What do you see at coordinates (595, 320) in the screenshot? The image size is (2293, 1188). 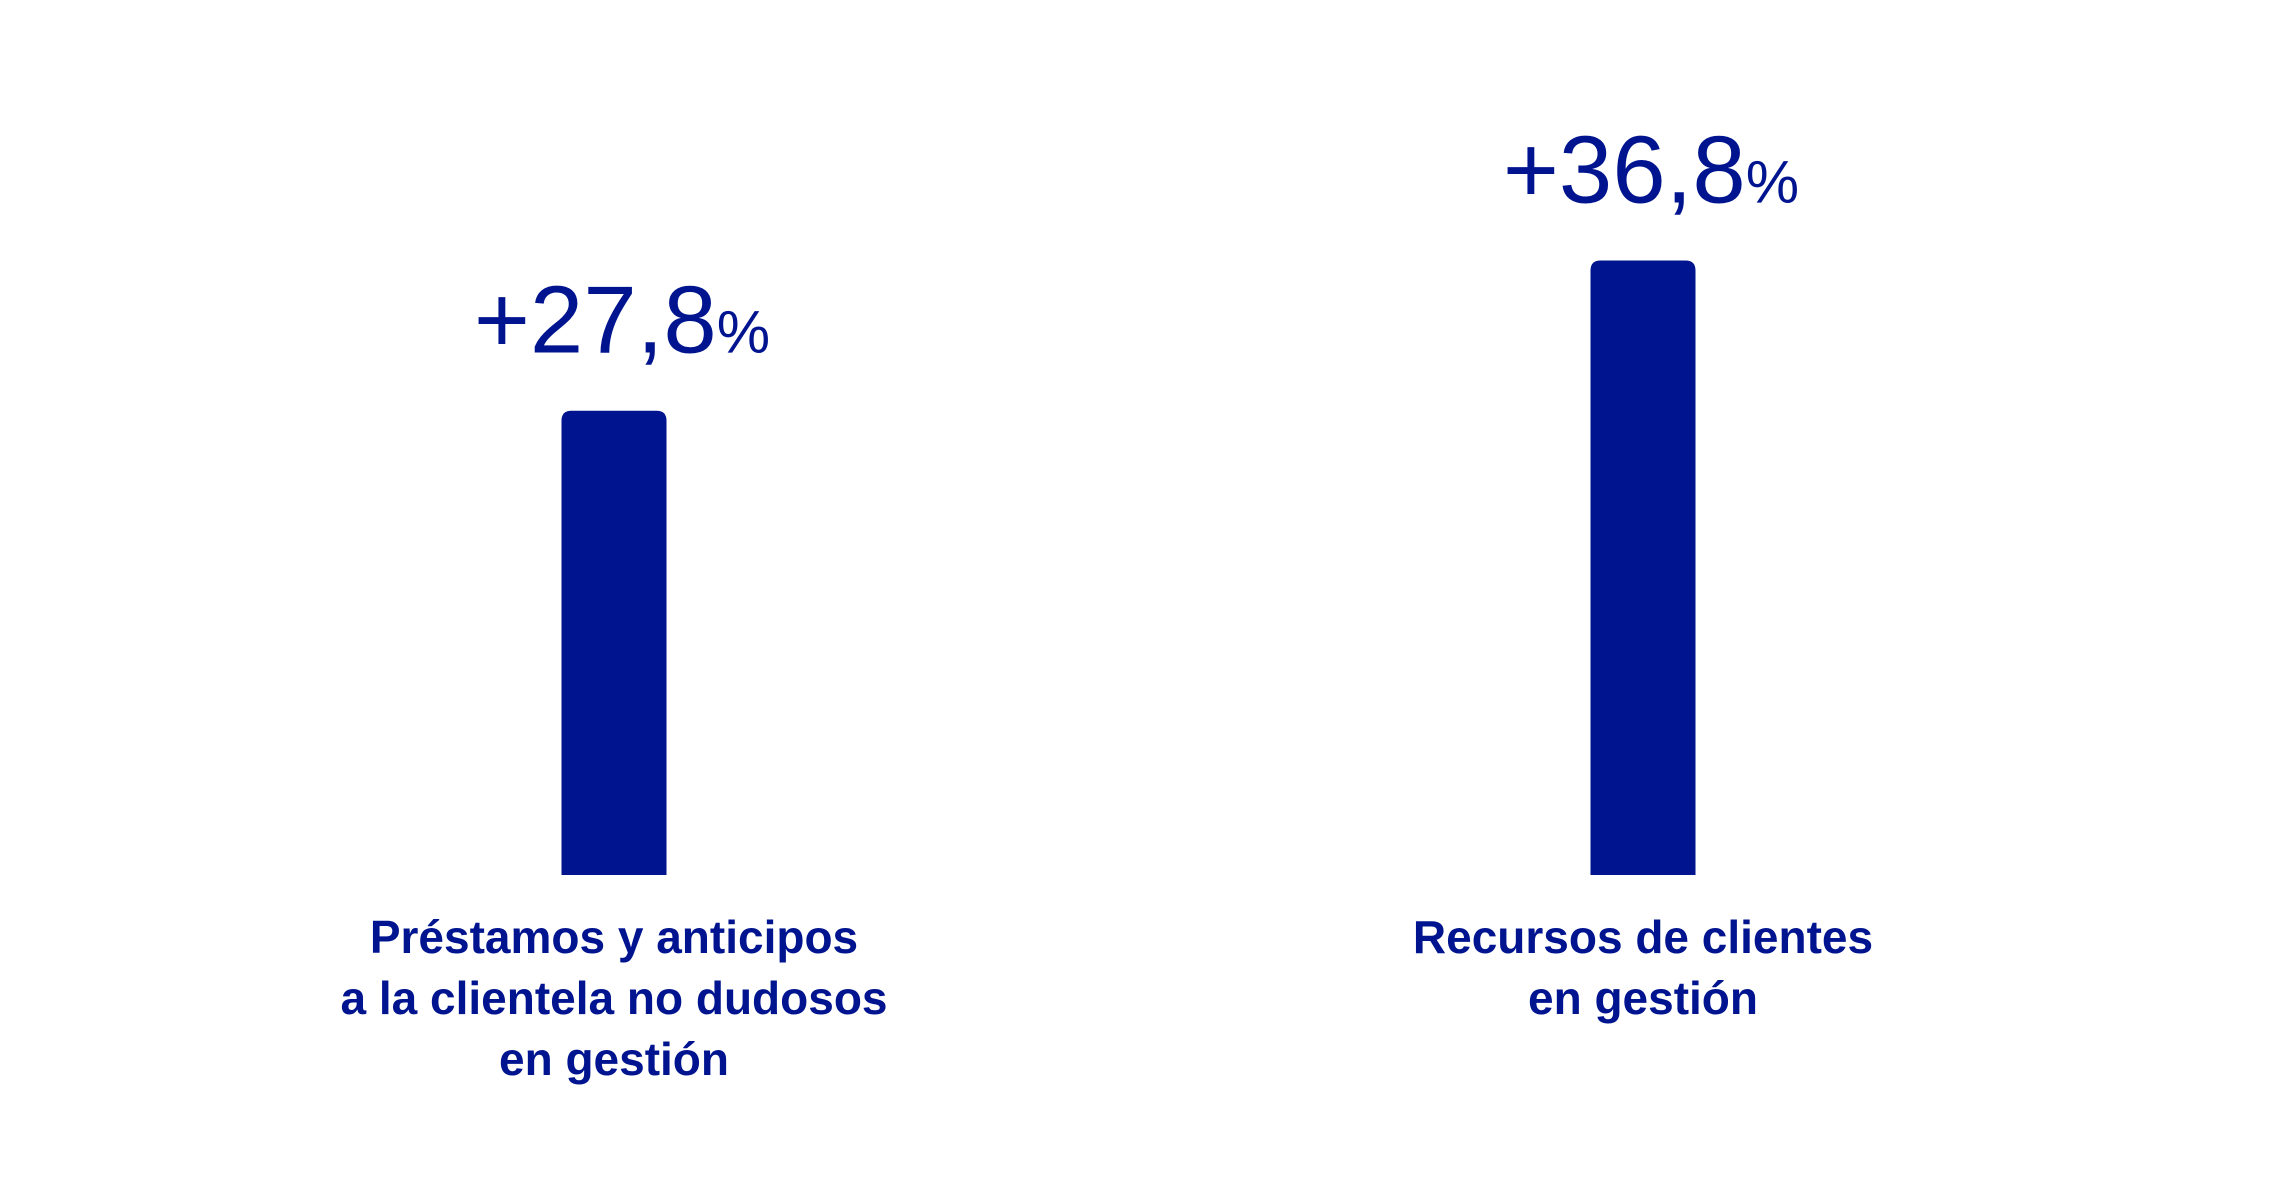 I see `value-number: +27,8` at bounding box center [595, 320].